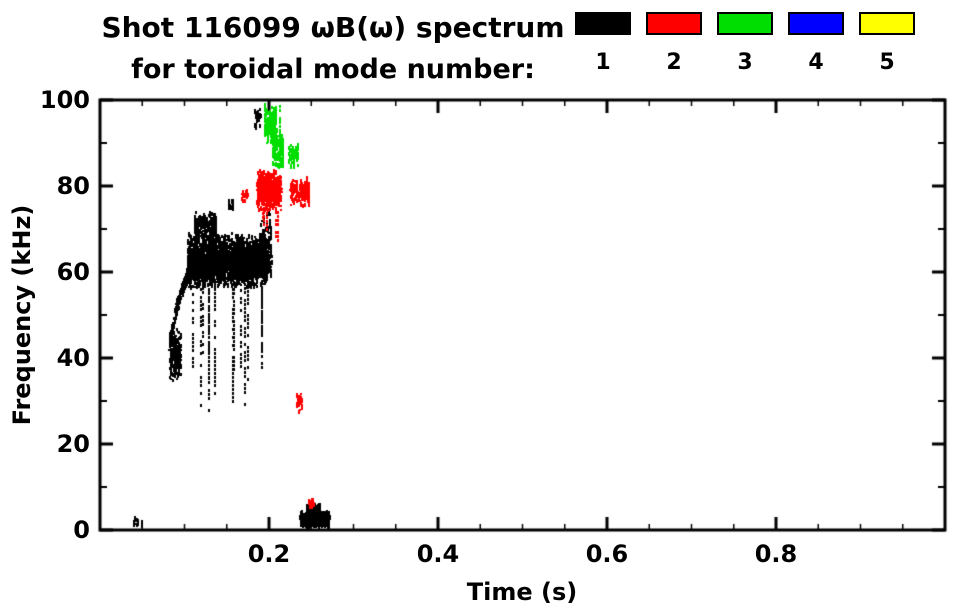 This screenshot has height=615, width=963. I want to click on y-tick-label-40: 40, so click(73, 358).